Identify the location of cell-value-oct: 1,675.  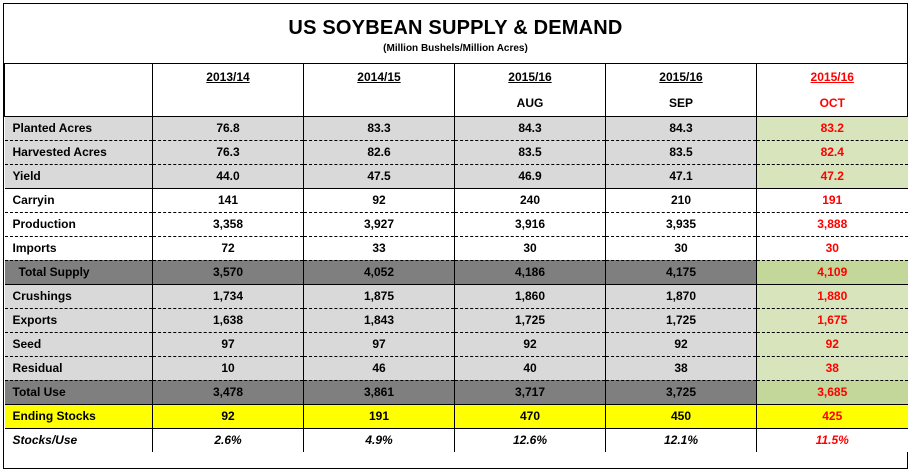
(832, 320).